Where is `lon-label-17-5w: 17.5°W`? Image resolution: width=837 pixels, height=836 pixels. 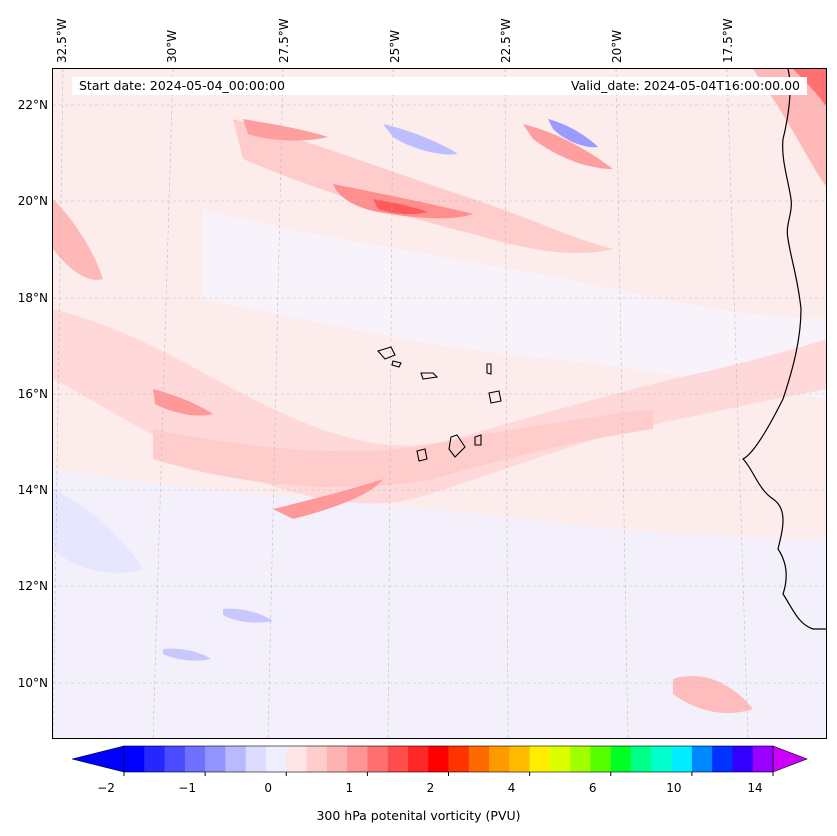
lon-label-17-5w: 17.5°W is located at coordinates (728, 40).